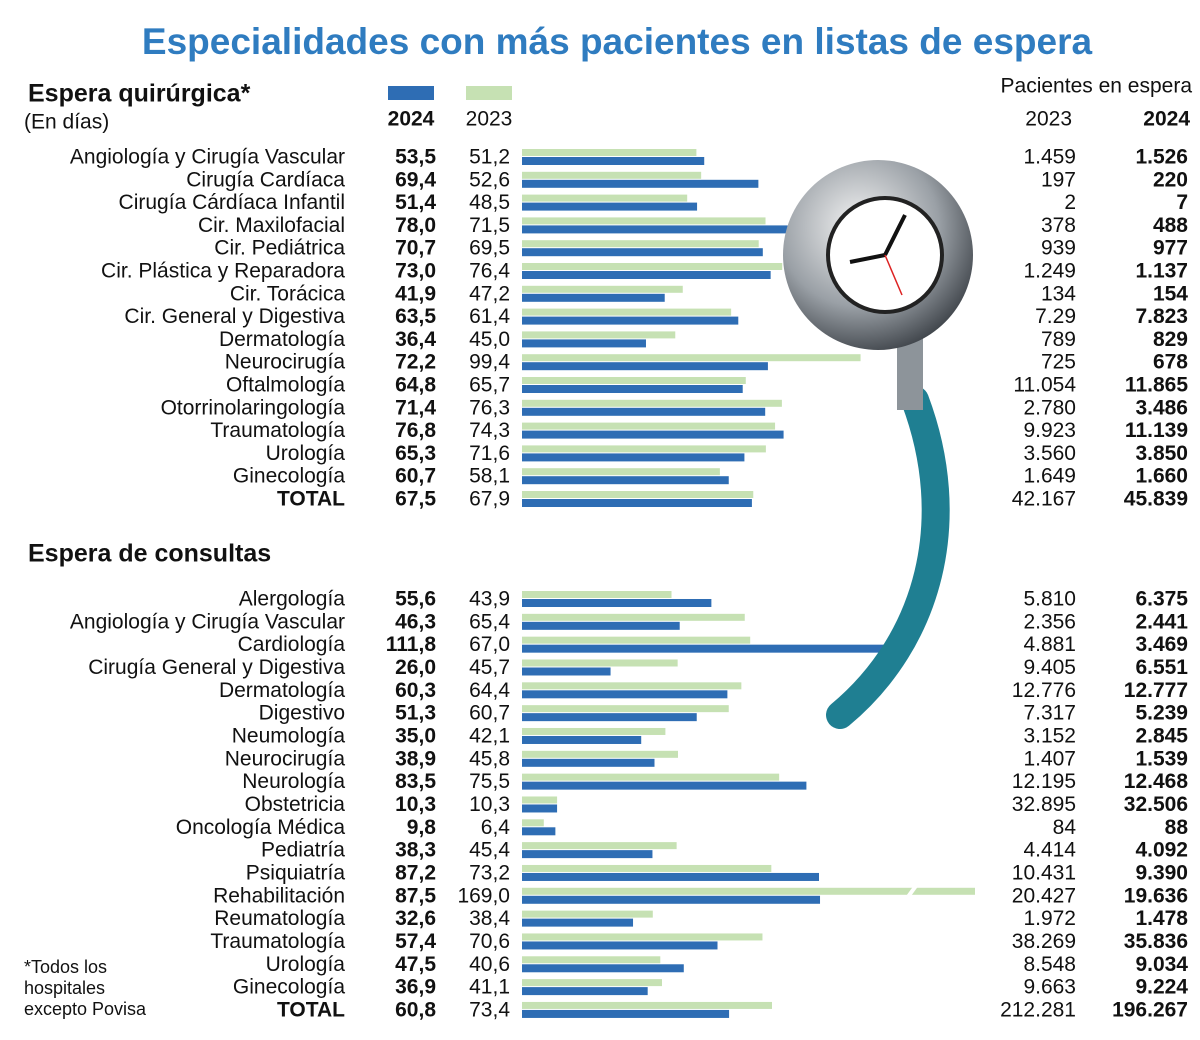  What do you see at coordinates (289, 476) in the screenshot?
I see `category-label: Ginecología` at bounding box center [289, 476].